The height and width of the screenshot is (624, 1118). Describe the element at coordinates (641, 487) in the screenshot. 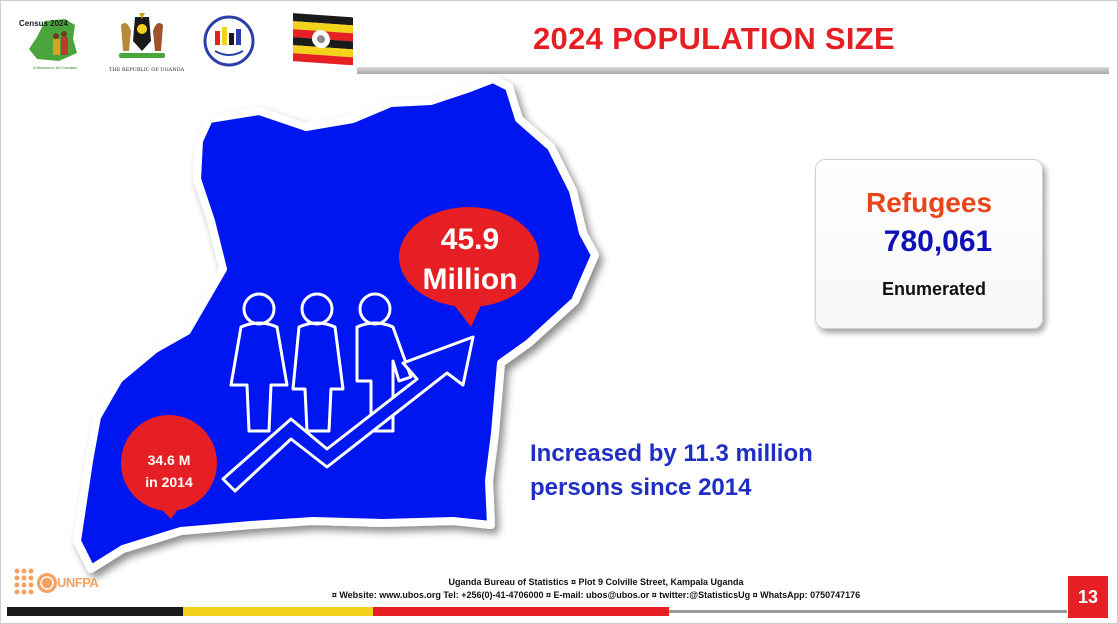

I see `increase-line-2: persons since 2014` at that location.